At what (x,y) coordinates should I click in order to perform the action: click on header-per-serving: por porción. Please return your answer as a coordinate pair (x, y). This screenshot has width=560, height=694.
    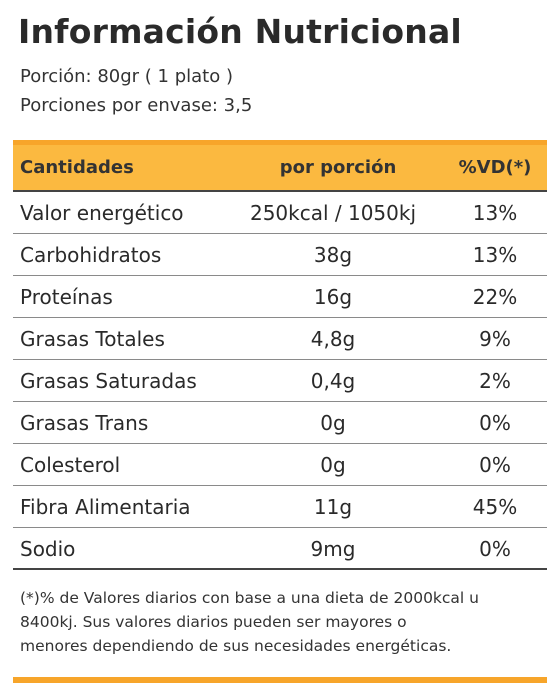
    Looking at the image, I should click on (338, 167).